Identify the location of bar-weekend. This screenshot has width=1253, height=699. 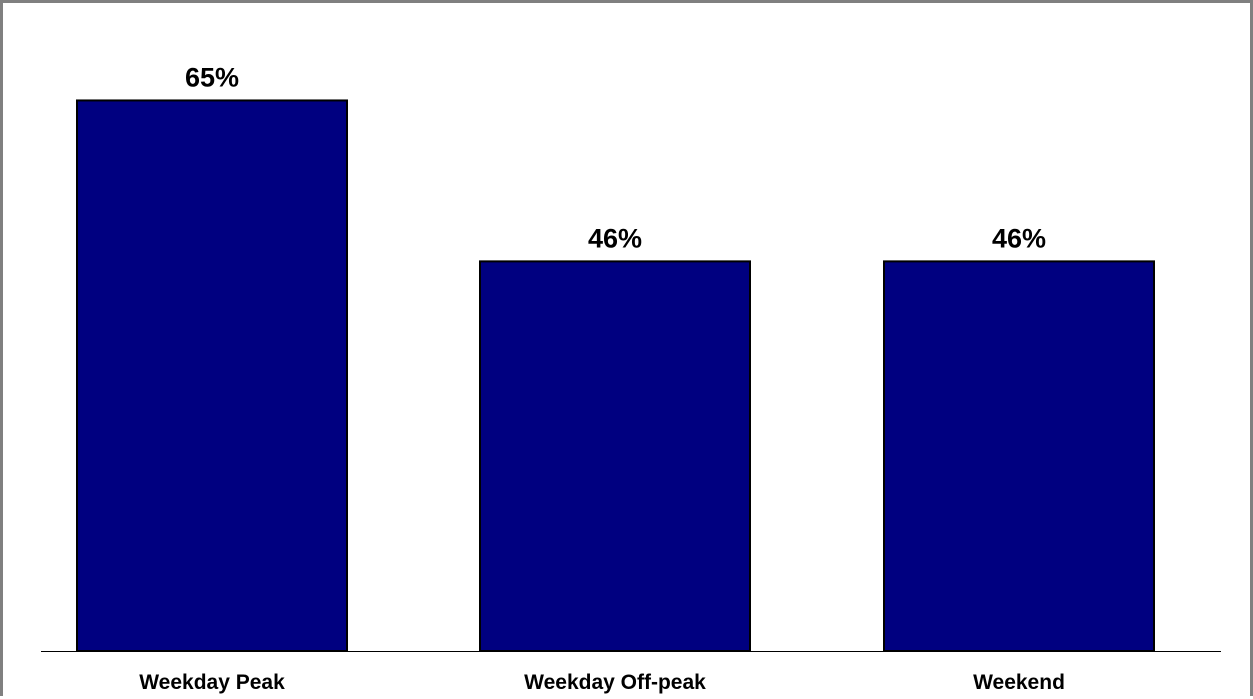
(1019, 456).